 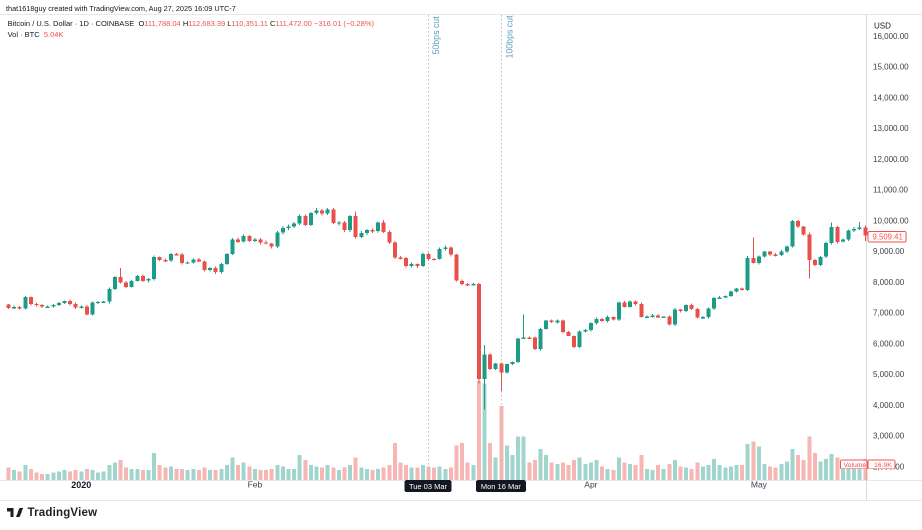 I want to click on svg-text: 11,000.00, so click(x=891, y=190).